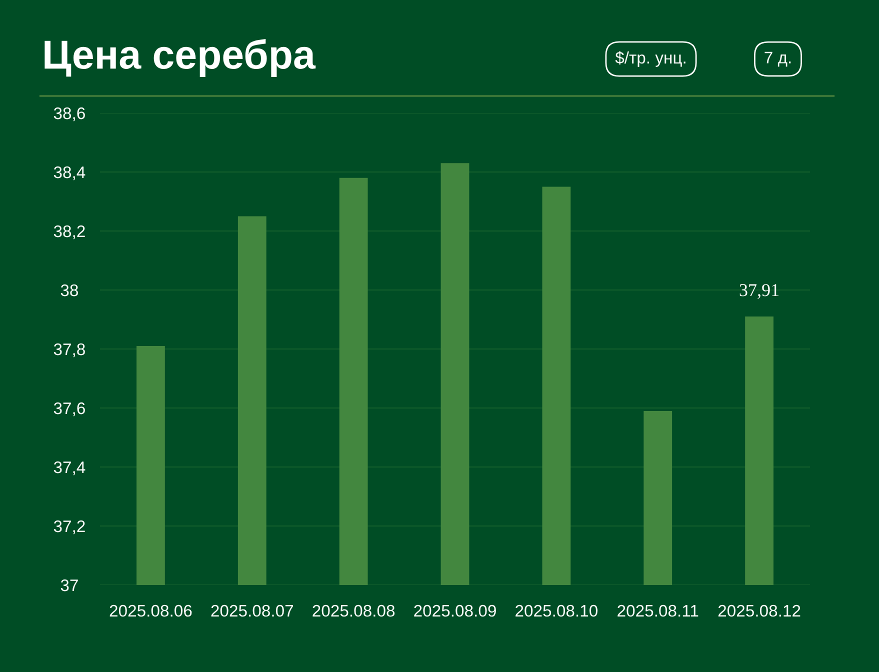 This screenshot has width=879, height=672. I want to click on data-label: 37,91, so click(759, 291).